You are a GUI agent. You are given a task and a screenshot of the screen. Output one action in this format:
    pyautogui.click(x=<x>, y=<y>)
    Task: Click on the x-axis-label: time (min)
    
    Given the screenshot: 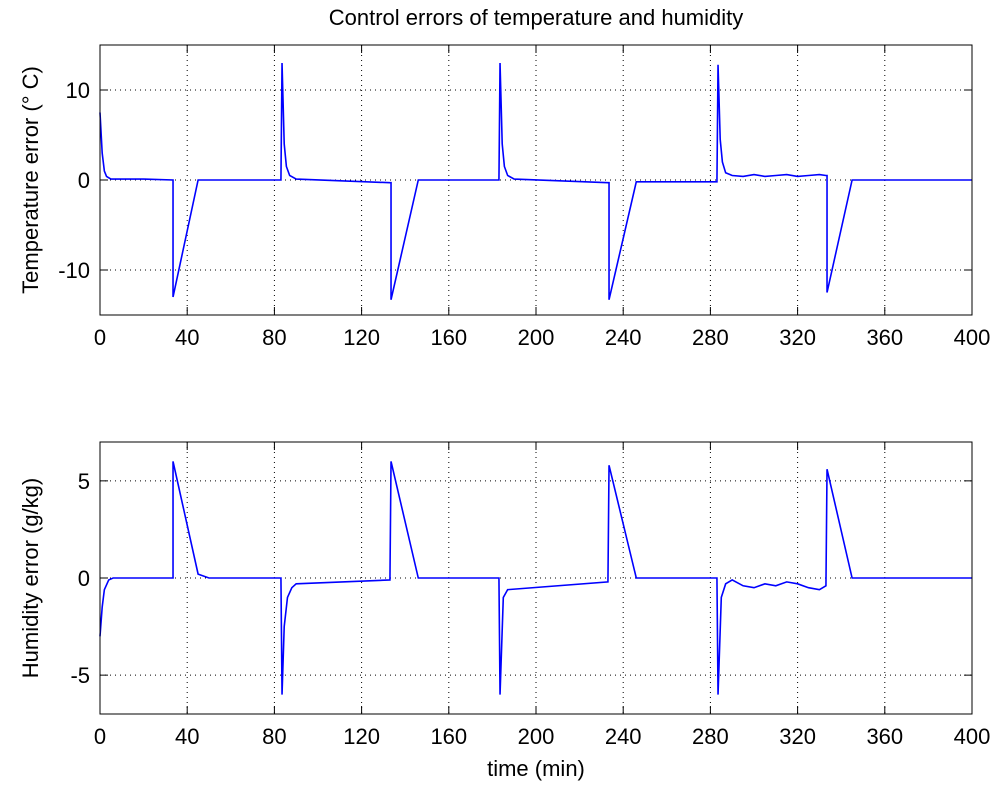 What is the action you would take?
    pyautogui.click(x=536, y=768)
    